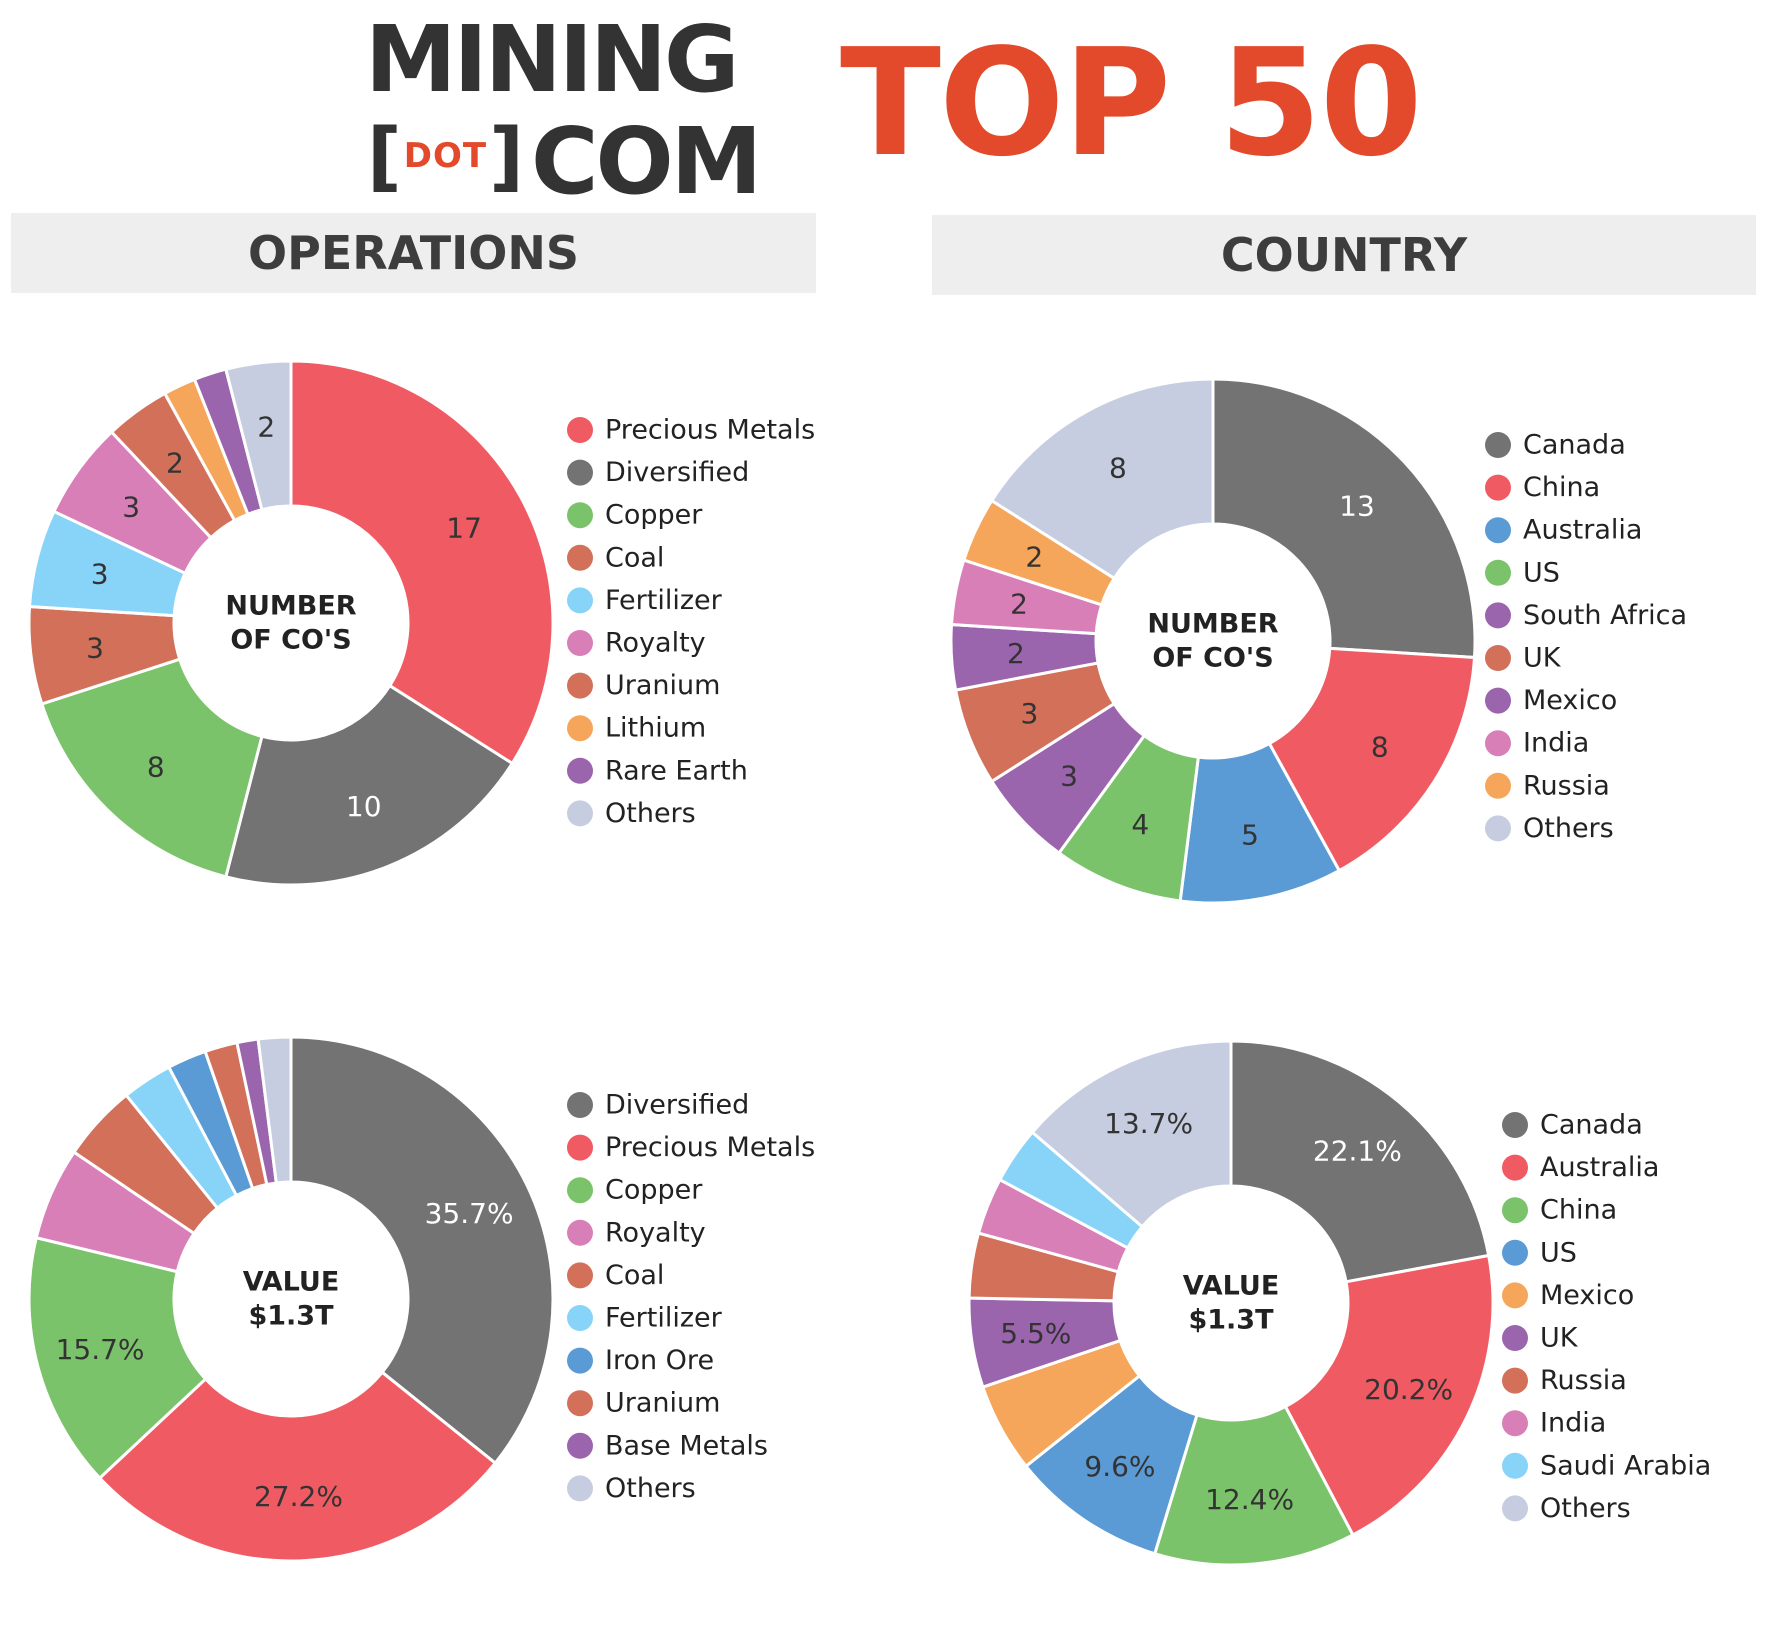  Describe the element at coordinates (469, 1213) in the screenshot. I see `data-label-diversified: 35.7%` at that location.